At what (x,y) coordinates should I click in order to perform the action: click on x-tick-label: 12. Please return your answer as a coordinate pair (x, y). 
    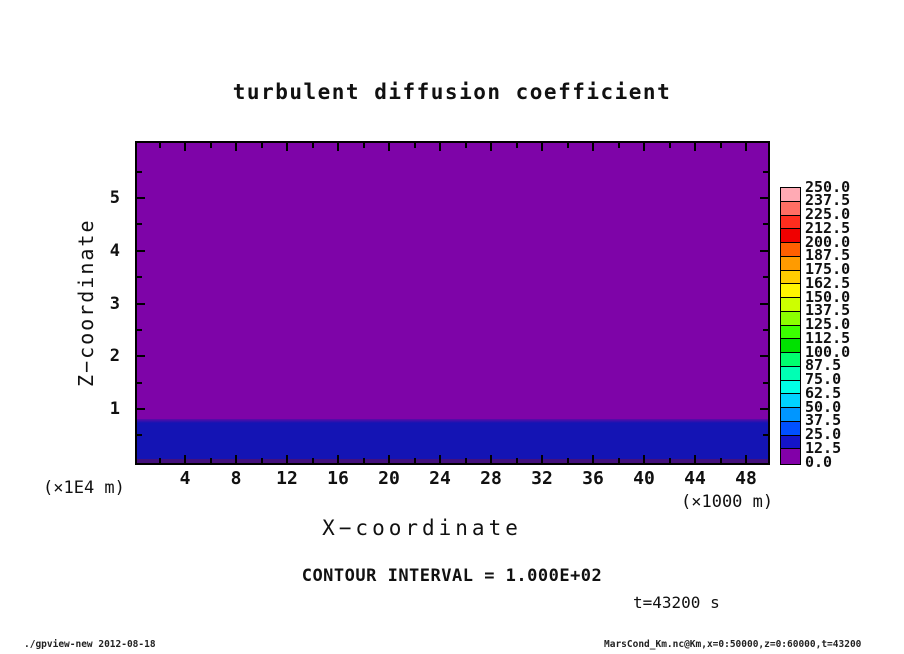
    Looking at the image, I should click on (287, 478).